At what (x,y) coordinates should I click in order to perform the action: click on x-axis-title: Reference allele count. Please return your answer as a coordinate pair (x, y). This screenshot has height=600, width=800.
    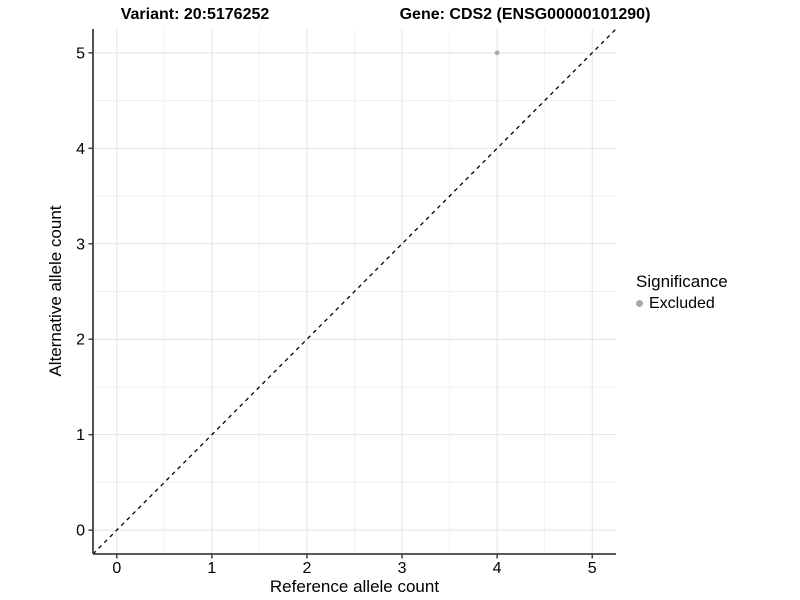
    Looking at the image, I should click on (354, 586).